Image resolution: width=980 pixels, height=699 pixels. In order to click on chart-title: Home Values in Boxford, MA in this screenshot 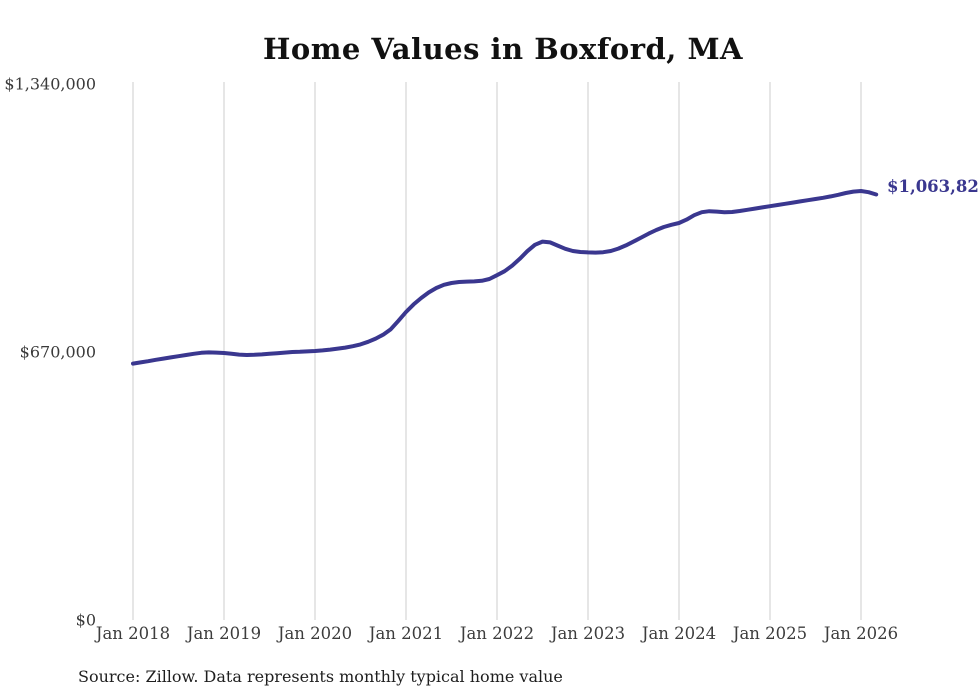, I will do `click(503, 49)`.